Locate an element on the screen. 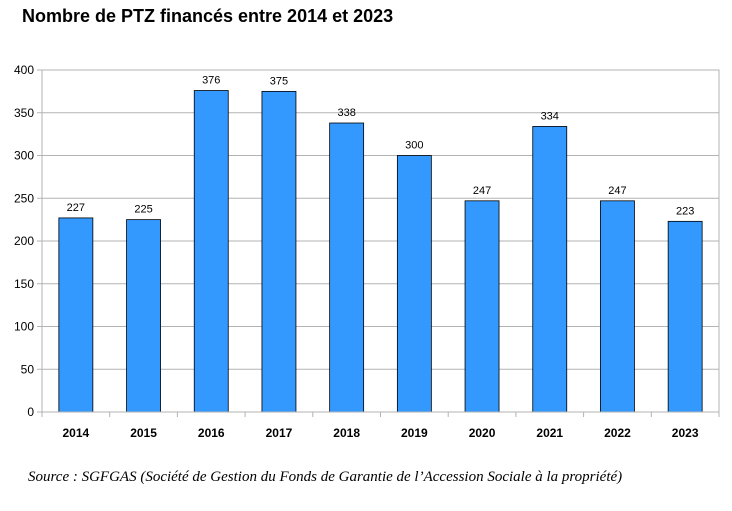 The height and width of the screenshot is (511, 732). data-label: 338 is located at coordinates (346, 113).